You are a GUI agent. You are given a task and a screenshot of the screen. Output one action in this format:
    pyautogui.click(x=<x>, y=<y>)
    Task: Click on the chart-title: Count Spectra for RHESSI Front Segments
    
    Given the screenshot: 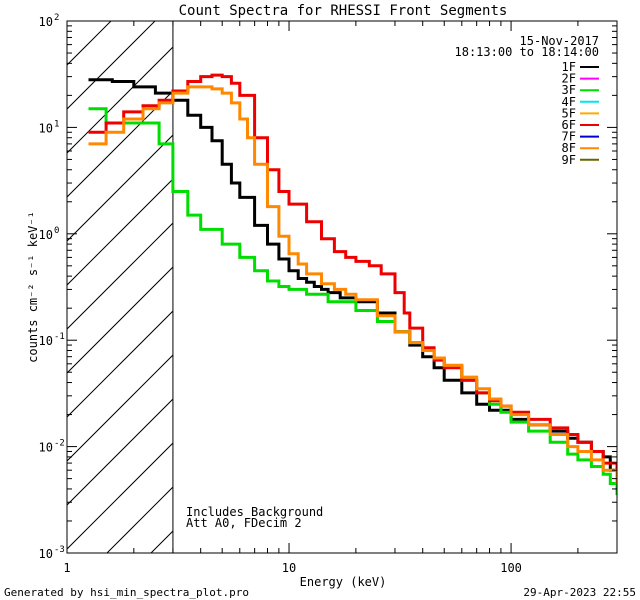 What is the action you would take?
    pyautogui.click(x=343, y=11)
    